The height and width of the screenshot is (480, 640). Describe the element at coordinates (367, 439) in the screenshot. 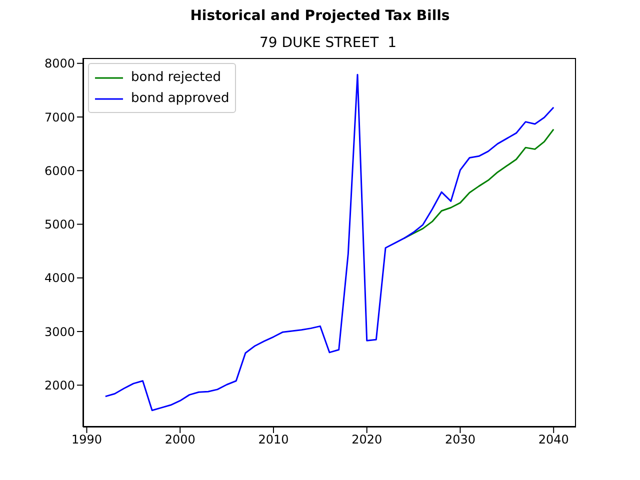

I see `x-tick-label: 2020` at that location.